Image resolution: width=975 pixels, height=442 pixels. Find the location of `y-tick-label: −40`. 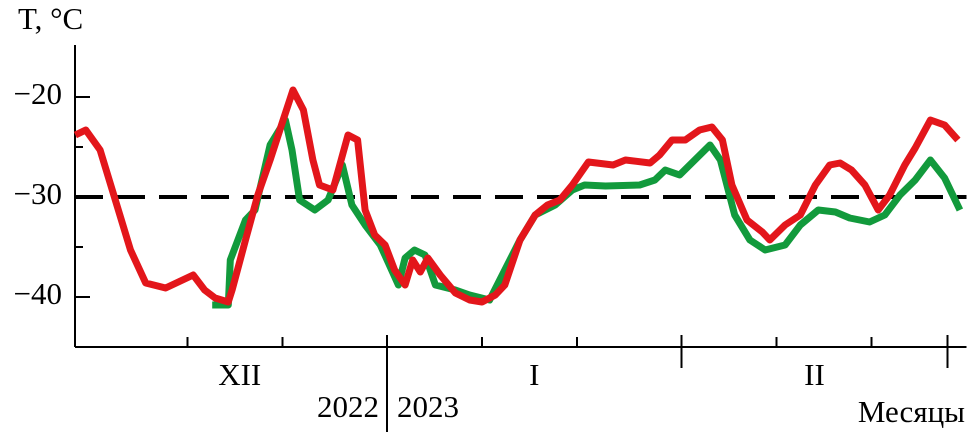

y-tick-label: −40 is located at coordinates (38, 293).